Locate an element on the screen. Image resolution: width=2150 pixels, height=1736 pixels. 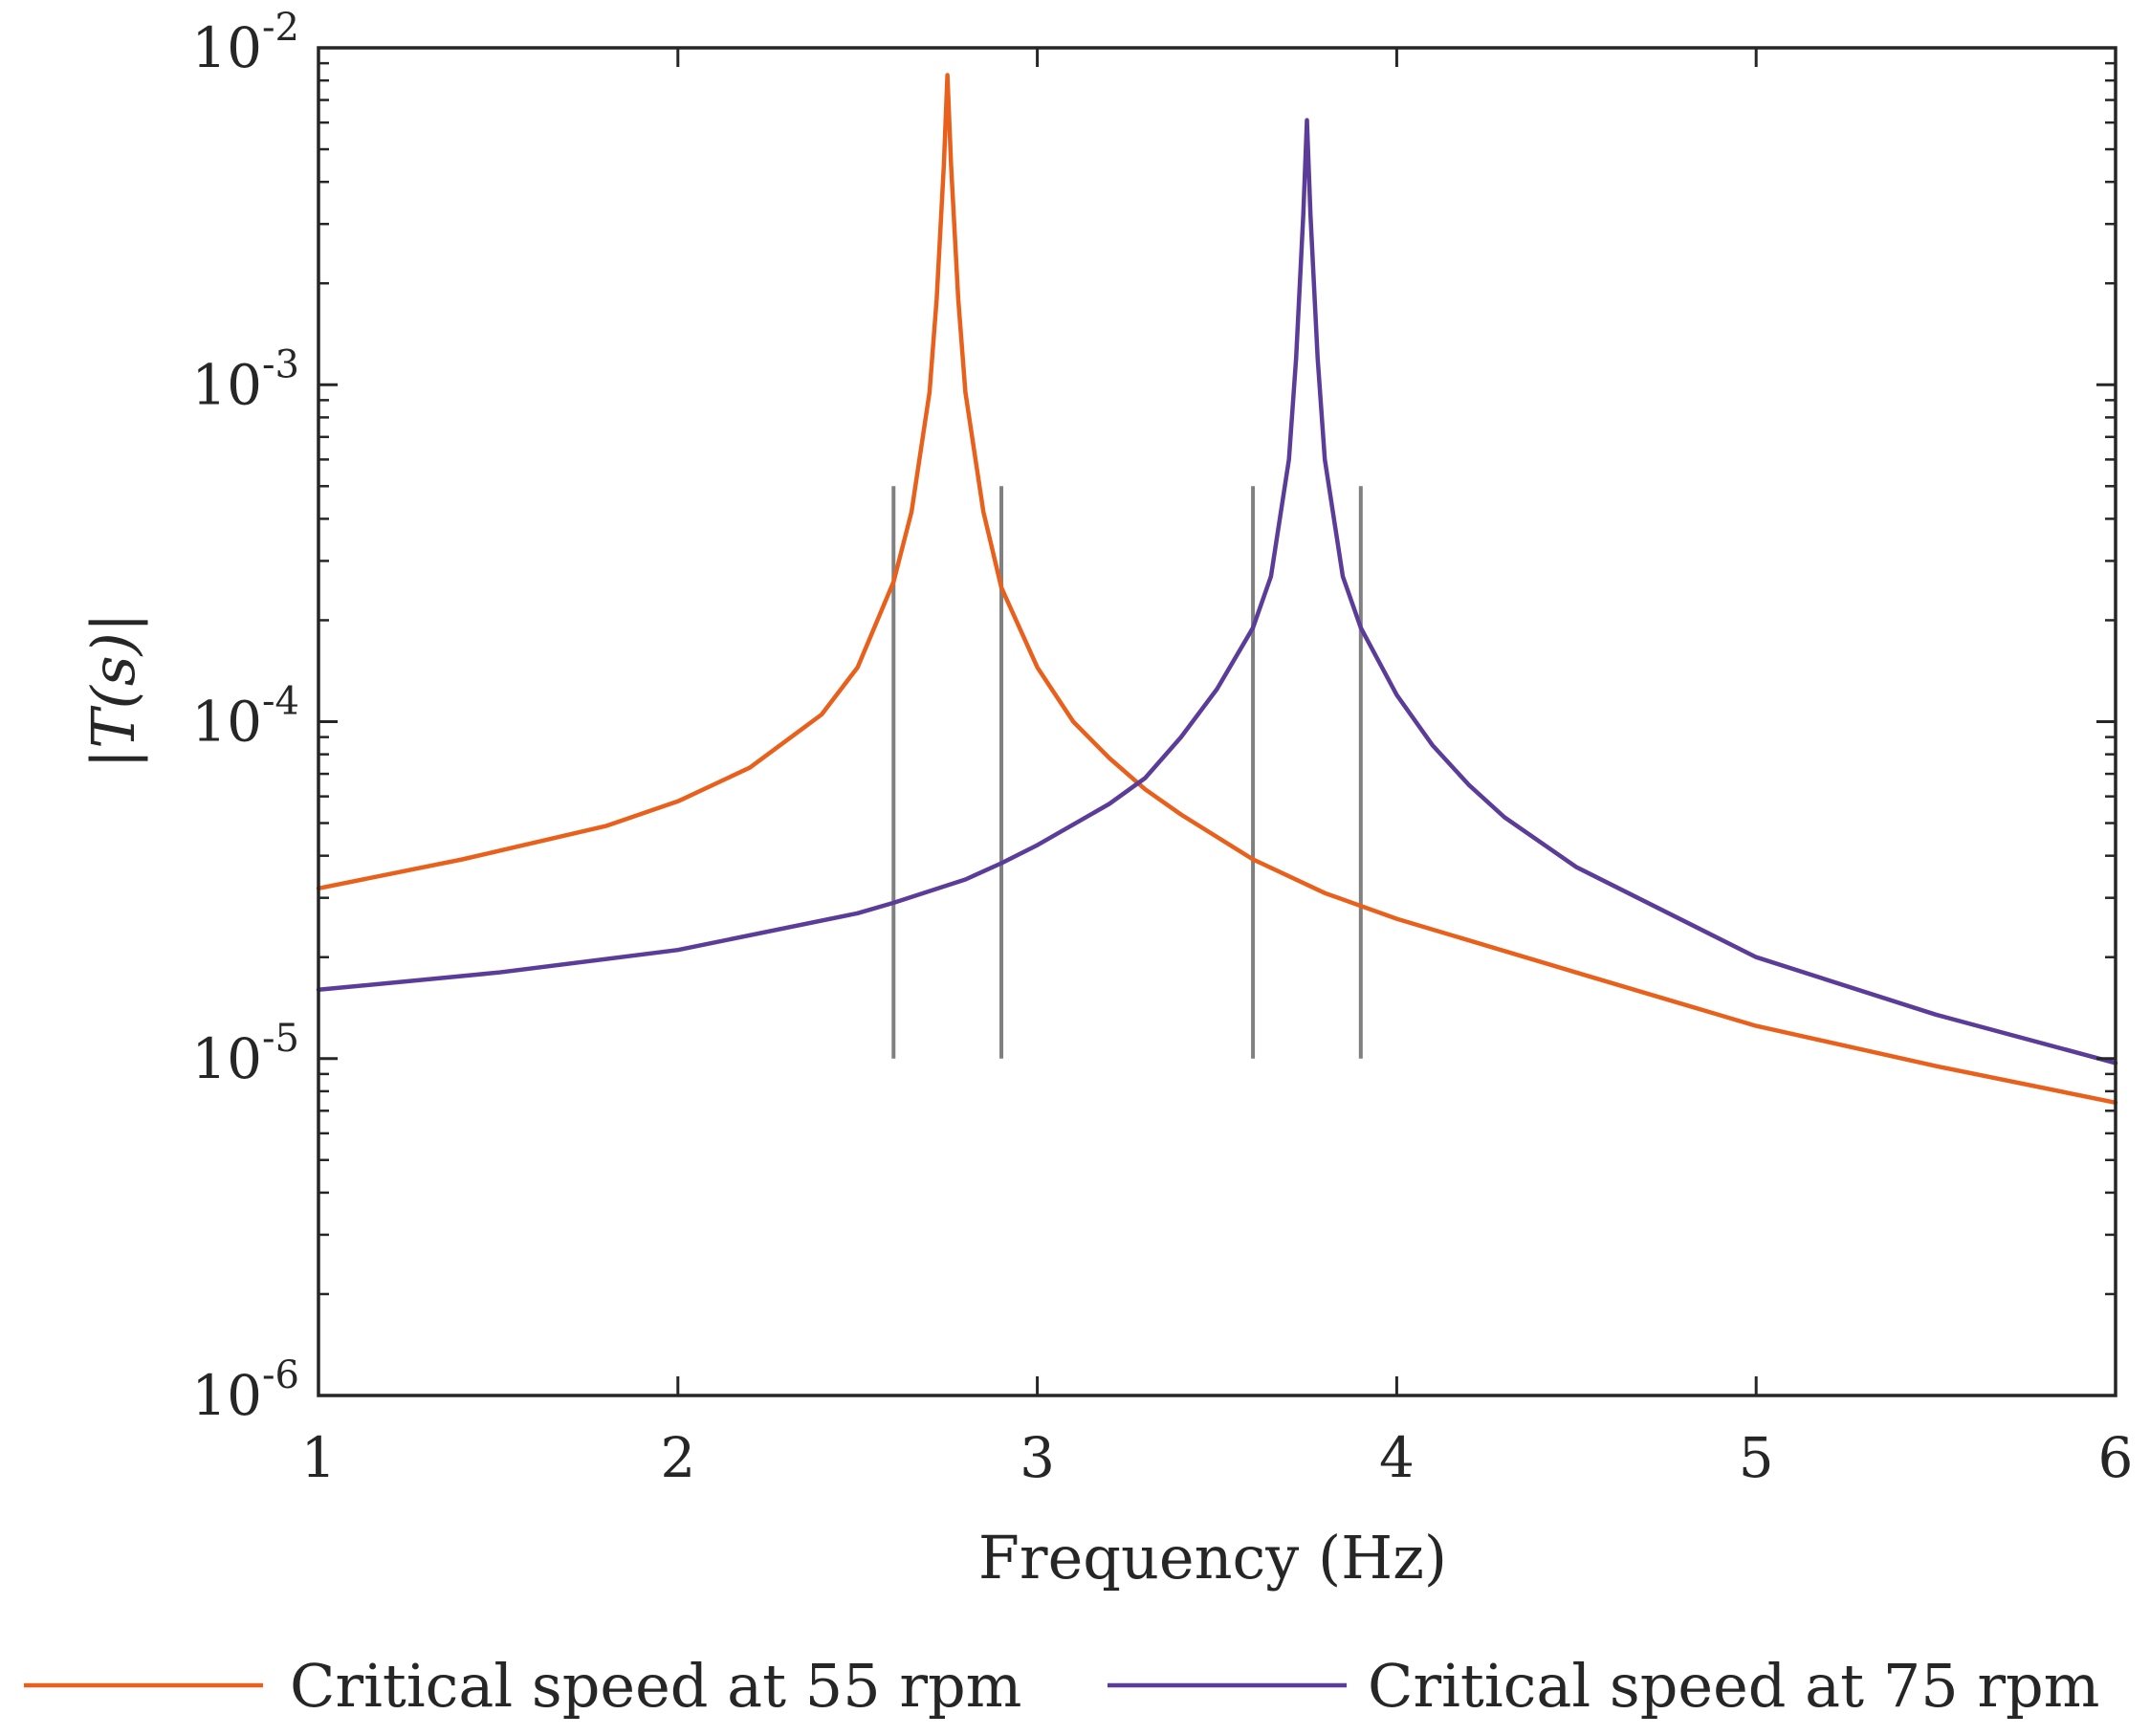
y-tick-label-2: 10⁻⁵ is located at coordinates (245, 1054).